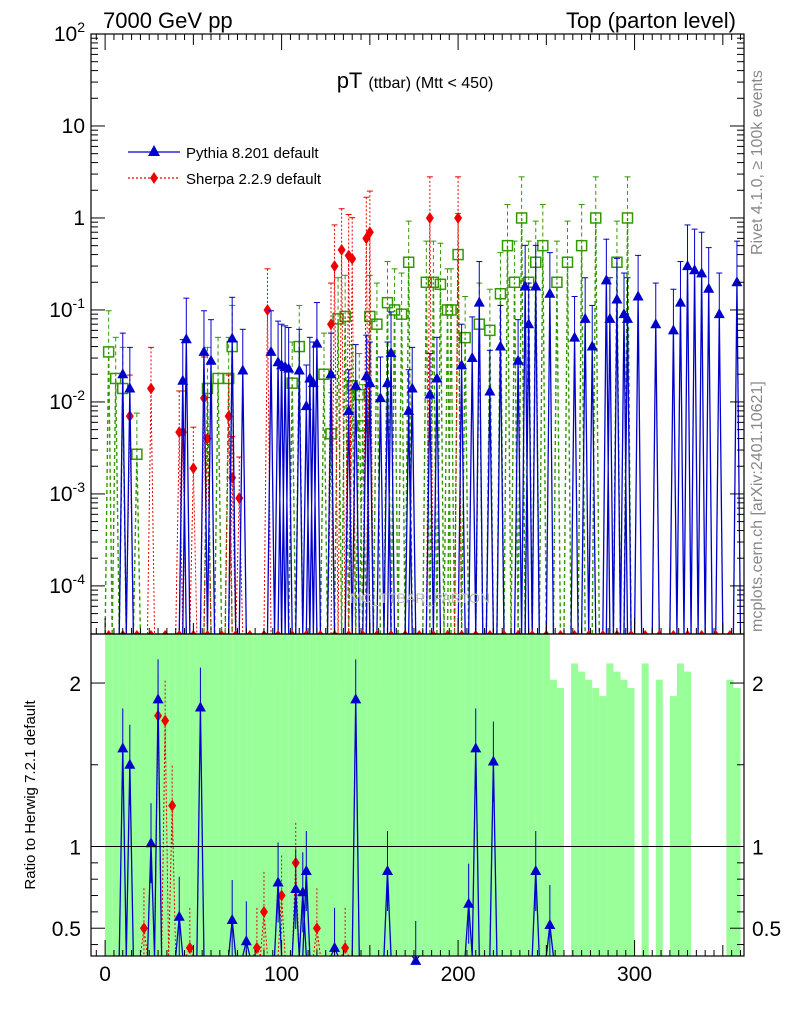  I want to click on legend-pythia-label: Pythia 8.201 default, so click(252, 153).